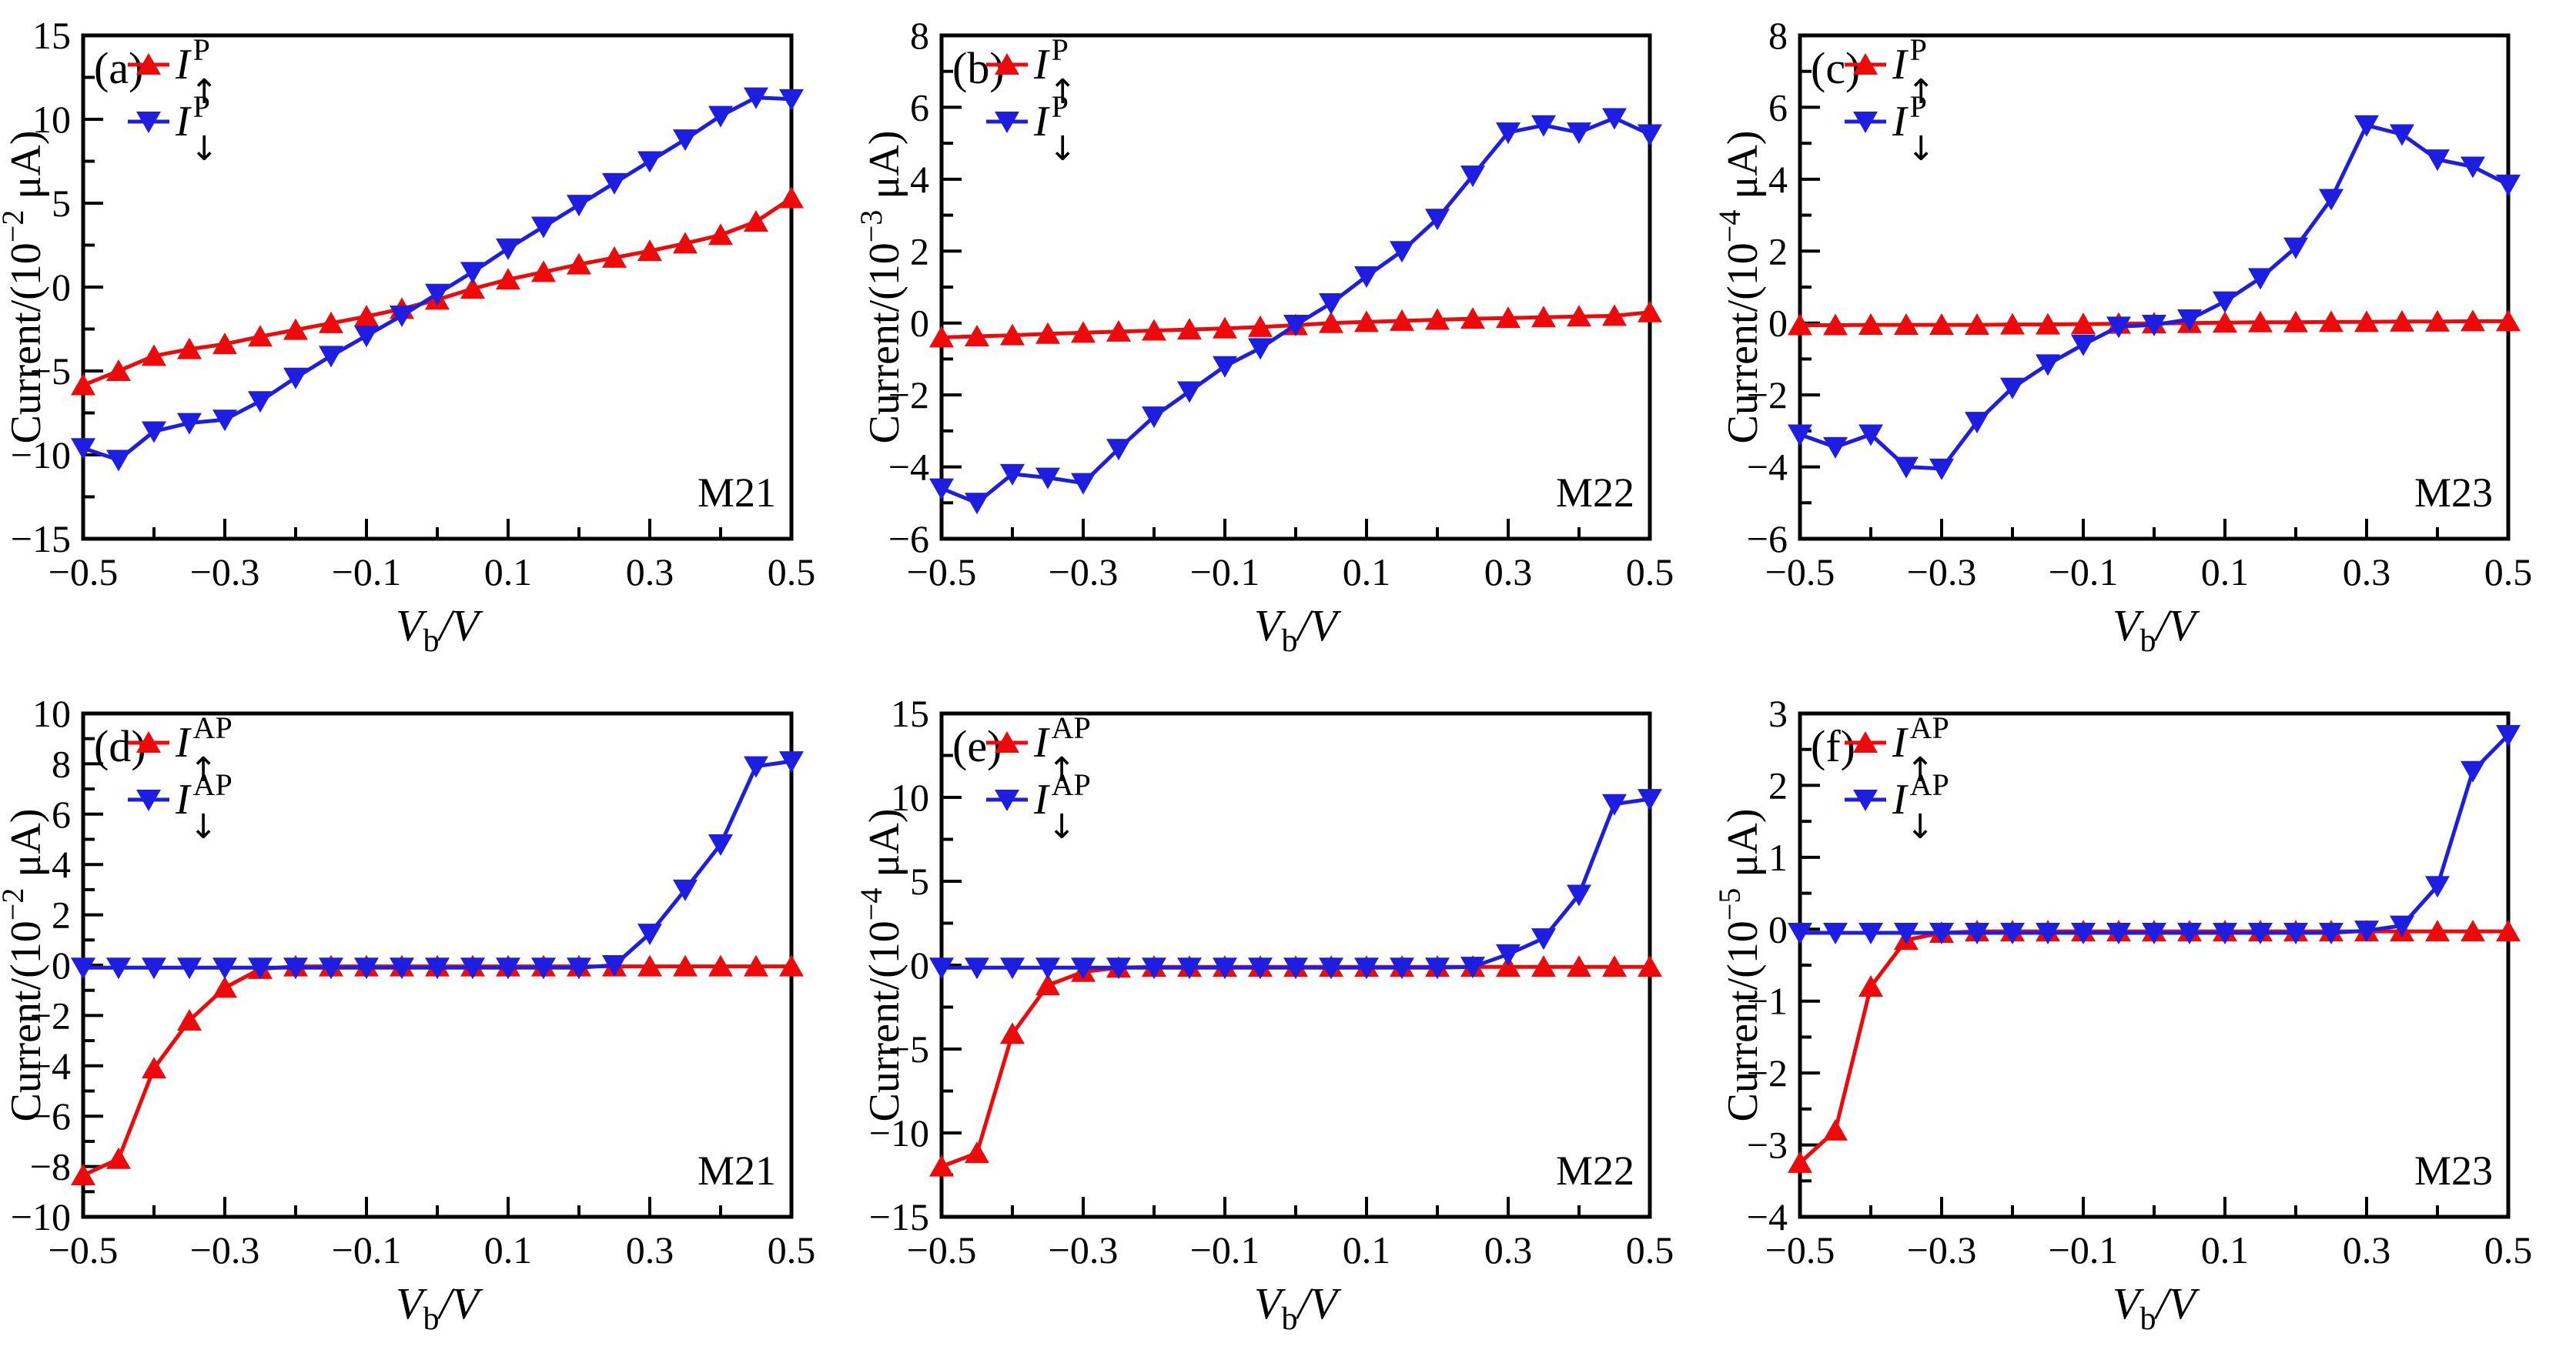  Describe the element at coordinates (431, 641) in the screenshot. I see `x-axis-label-subscript: b` at that location.